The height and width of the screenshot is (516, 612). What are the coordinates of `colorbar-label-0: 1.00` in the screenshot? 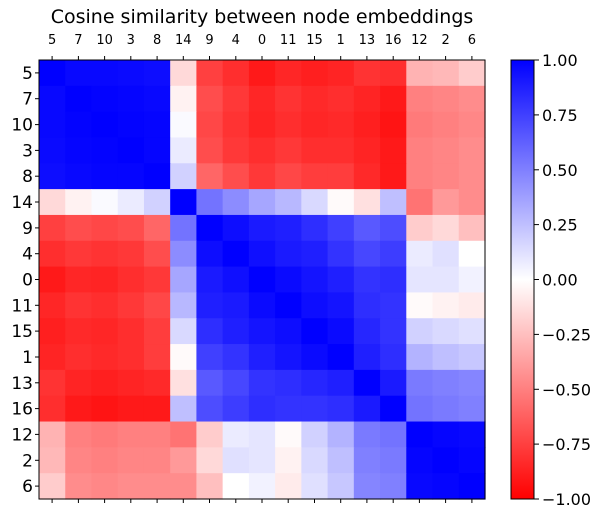 It's located at (560, 60).